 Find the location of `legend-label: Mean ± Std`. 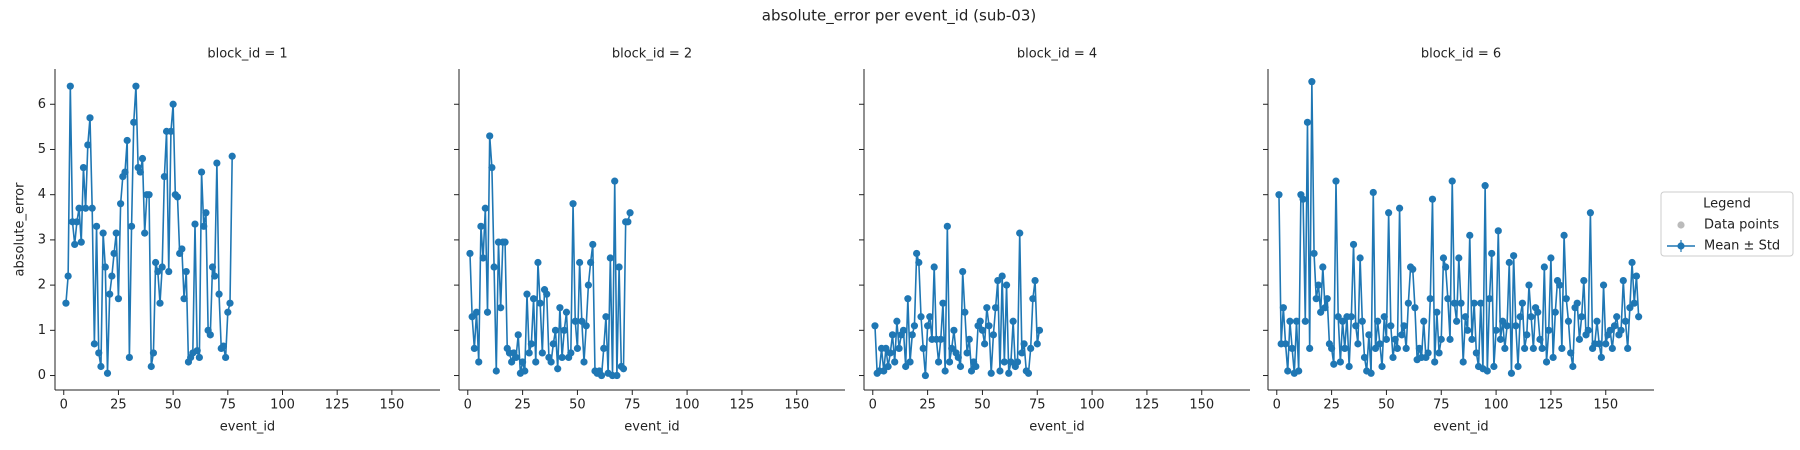

legend-label: Mean ± Std is located at coordinates (1742, 246).